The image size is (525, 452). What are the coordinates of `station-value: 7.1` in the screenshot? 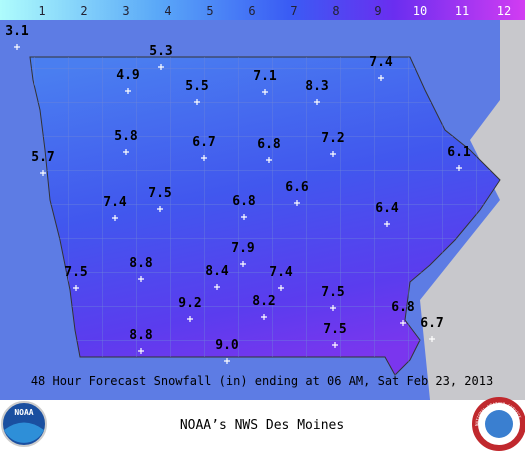 It's located at (265, 76).